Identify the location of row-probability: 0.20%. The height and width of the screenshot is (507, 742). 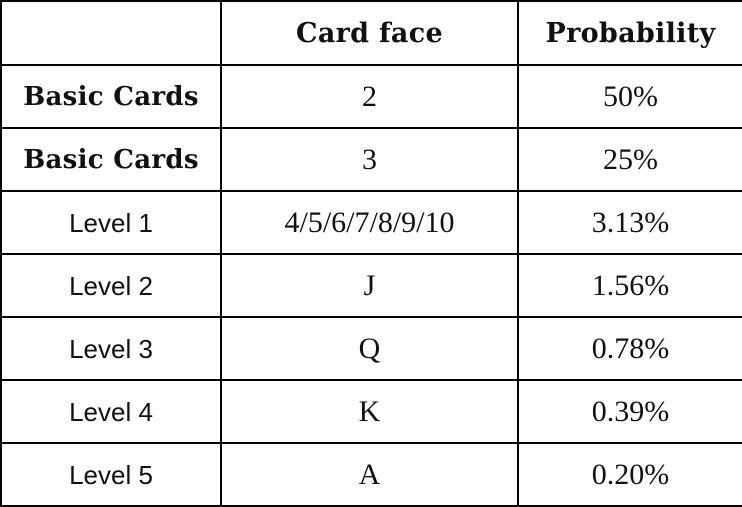
(629, 474).